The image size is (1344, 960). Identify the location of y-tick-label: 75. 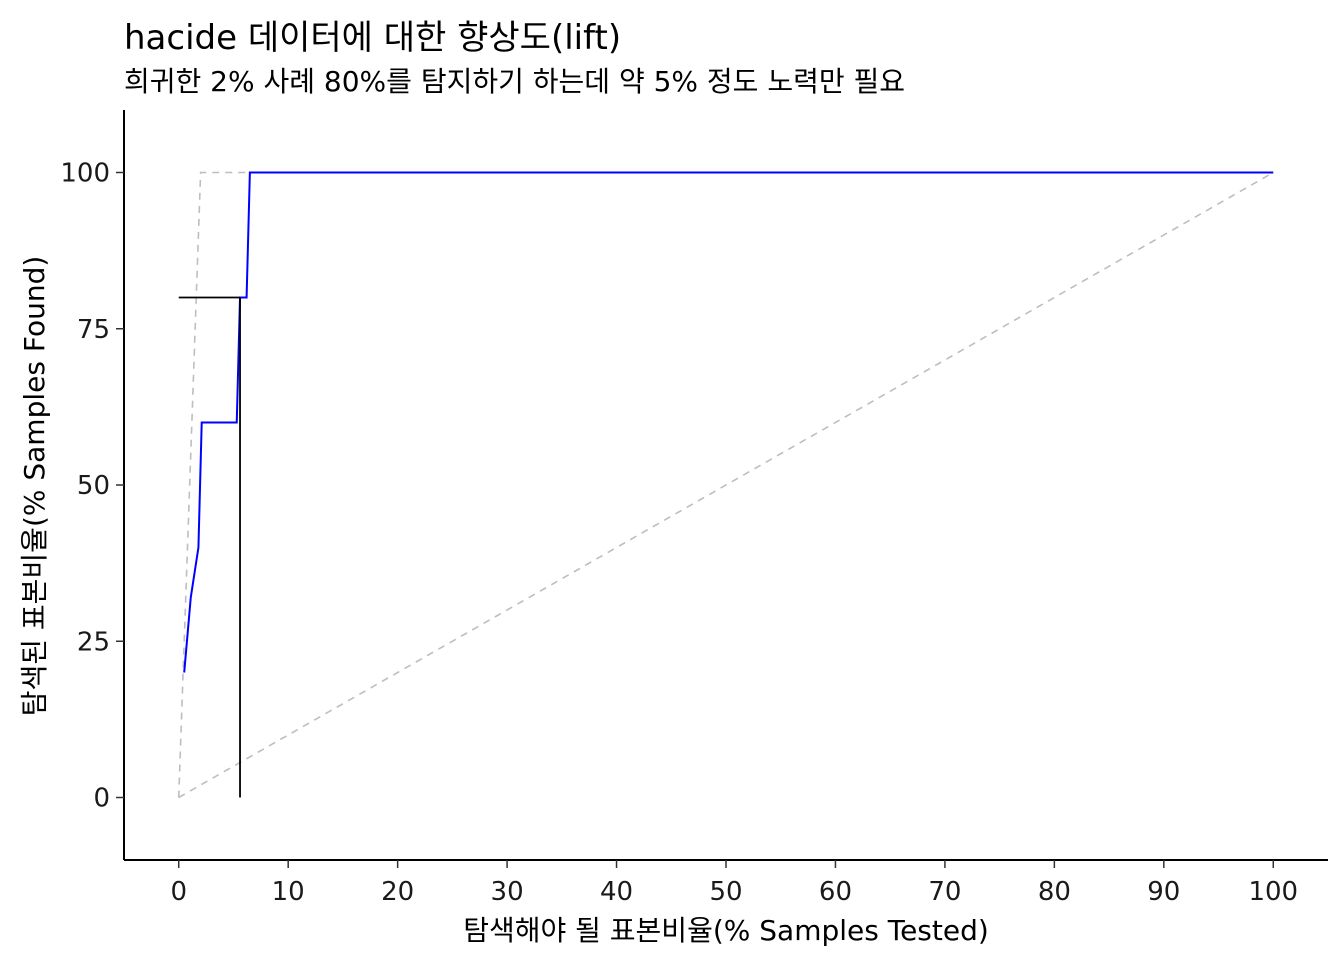
(93, 330).